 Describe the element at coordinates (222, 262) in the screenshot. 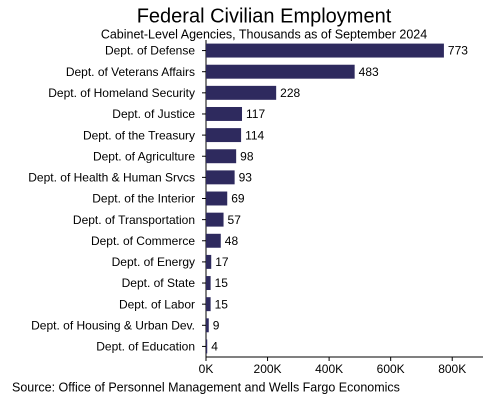

I see `value-label: 17` at that location.